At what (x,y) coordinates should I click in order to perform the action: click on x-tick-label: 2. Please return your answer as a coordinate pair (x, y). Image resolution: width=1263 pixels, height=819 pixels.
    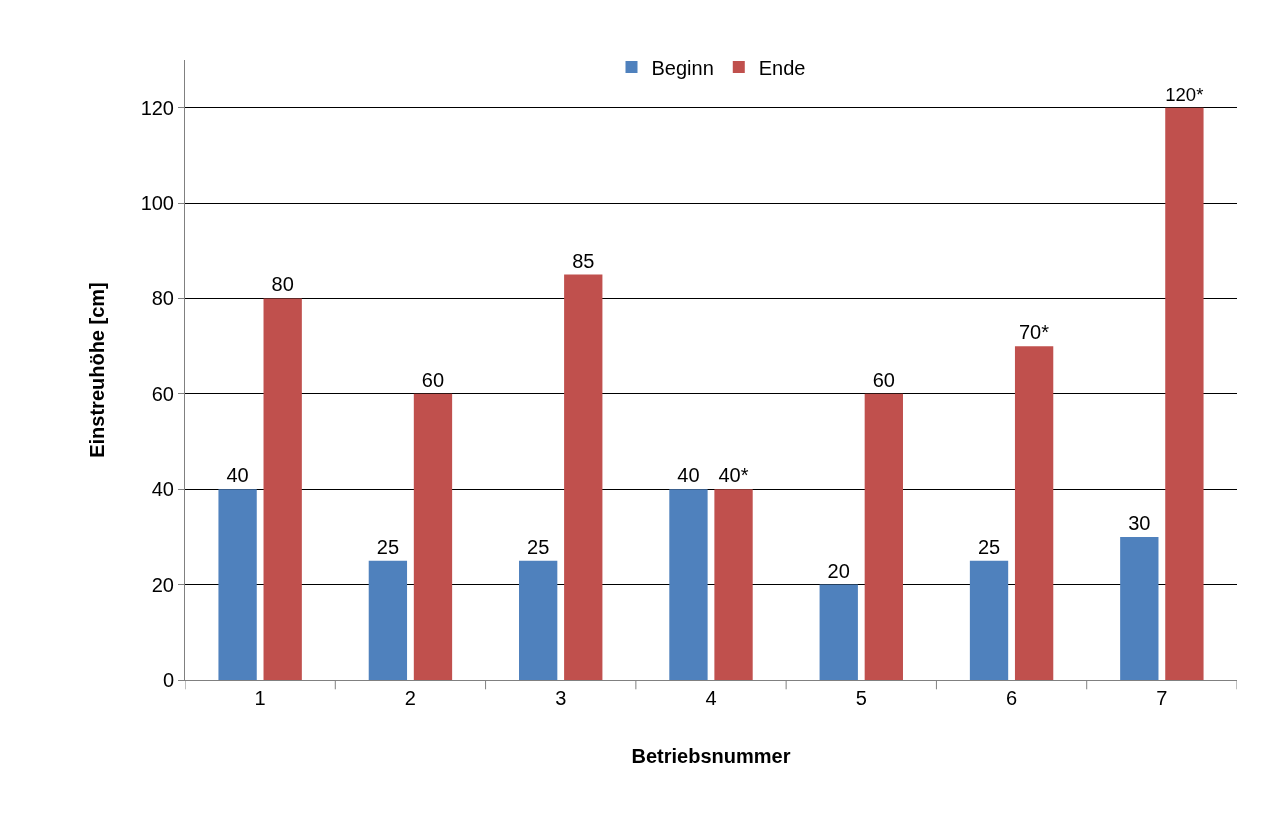
    Looking at the image, I should click on (410, 698).